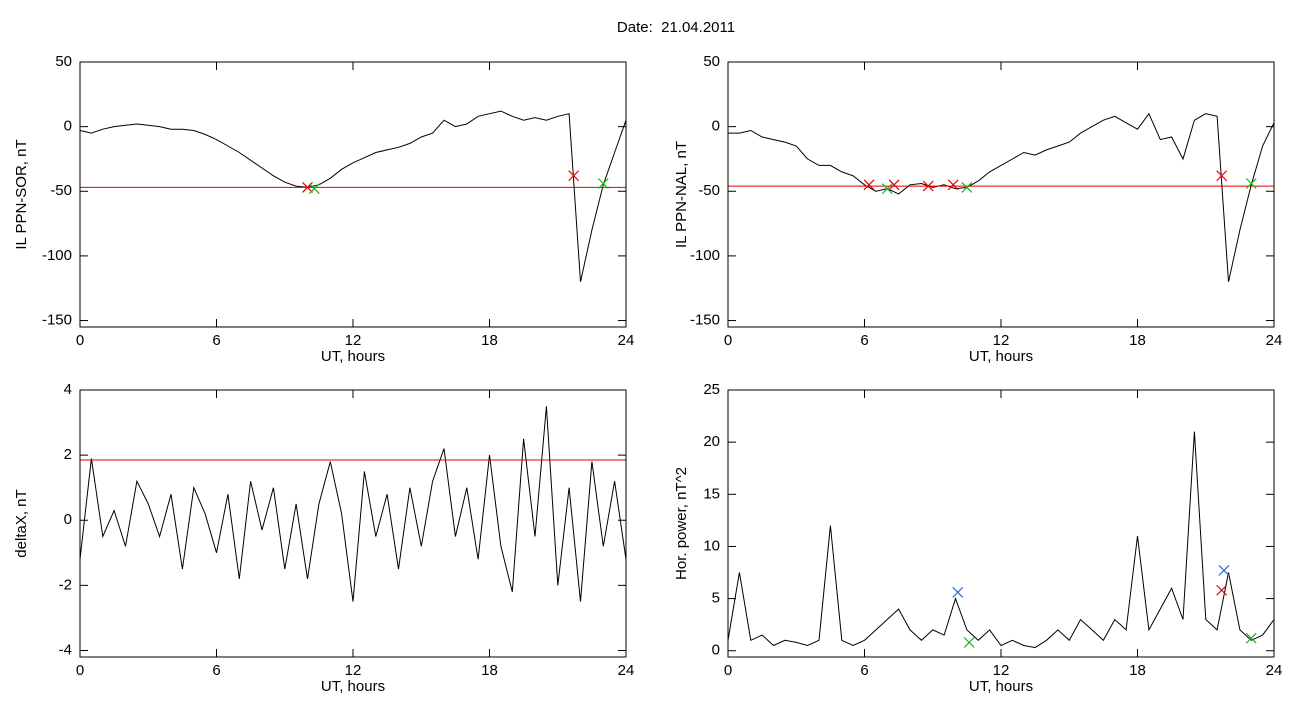 The width and height of the screenshot is (1300, 705). I want to click on y-axis-label: IL PPN-NAL, nT, so click(681, 194).